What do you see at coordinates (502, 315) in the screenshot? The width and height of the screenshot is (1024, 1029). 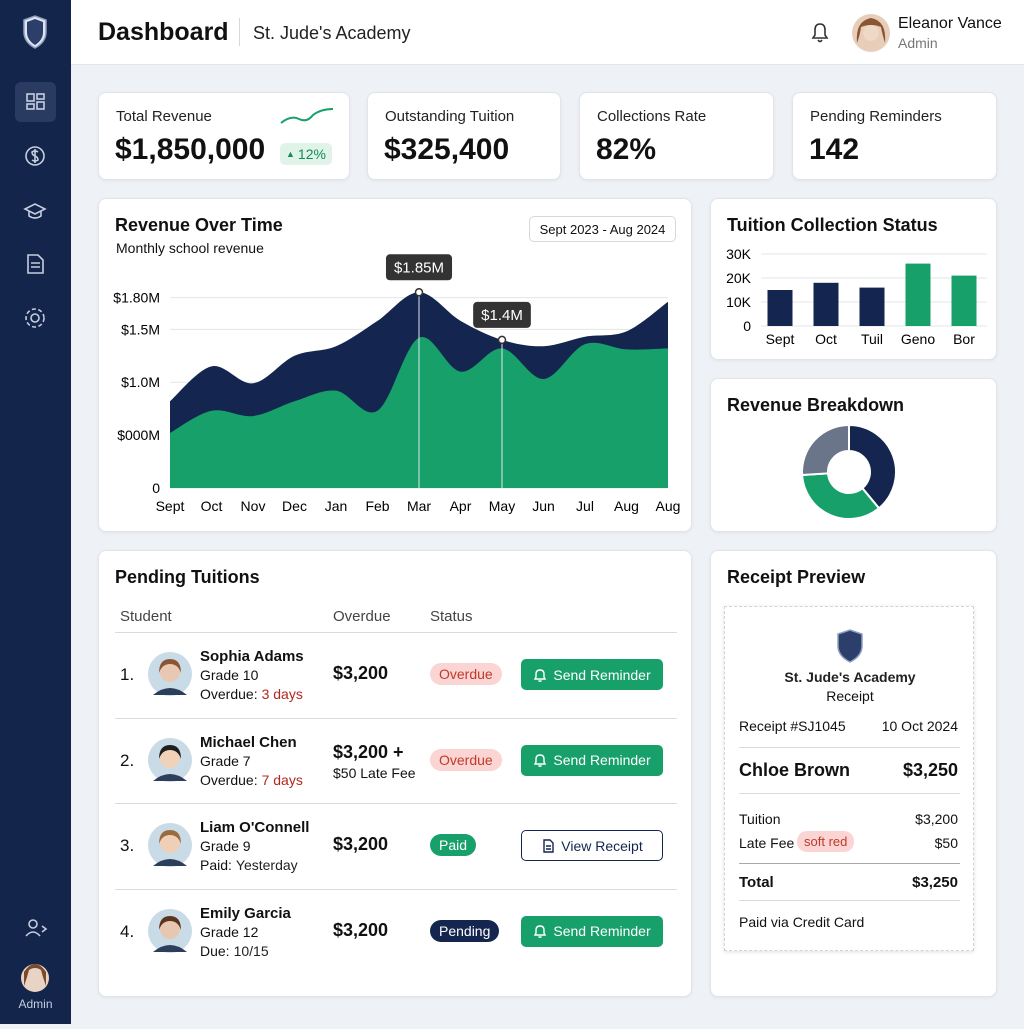 I see `tooltip-label: $1.4M` at bounding box center [502, 315].